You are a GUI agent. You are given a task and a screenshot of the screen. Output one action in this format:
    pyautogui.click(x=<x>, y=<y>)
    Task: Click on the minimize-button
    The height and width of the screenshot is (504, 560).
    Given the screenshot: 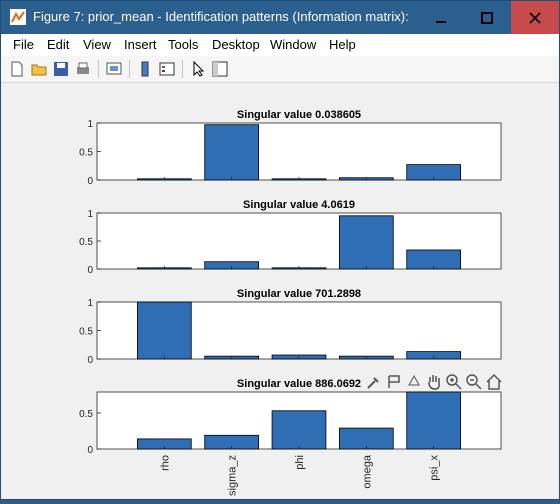 What is the action you would take?
    pyautogui.click(x=441, y=17)
    